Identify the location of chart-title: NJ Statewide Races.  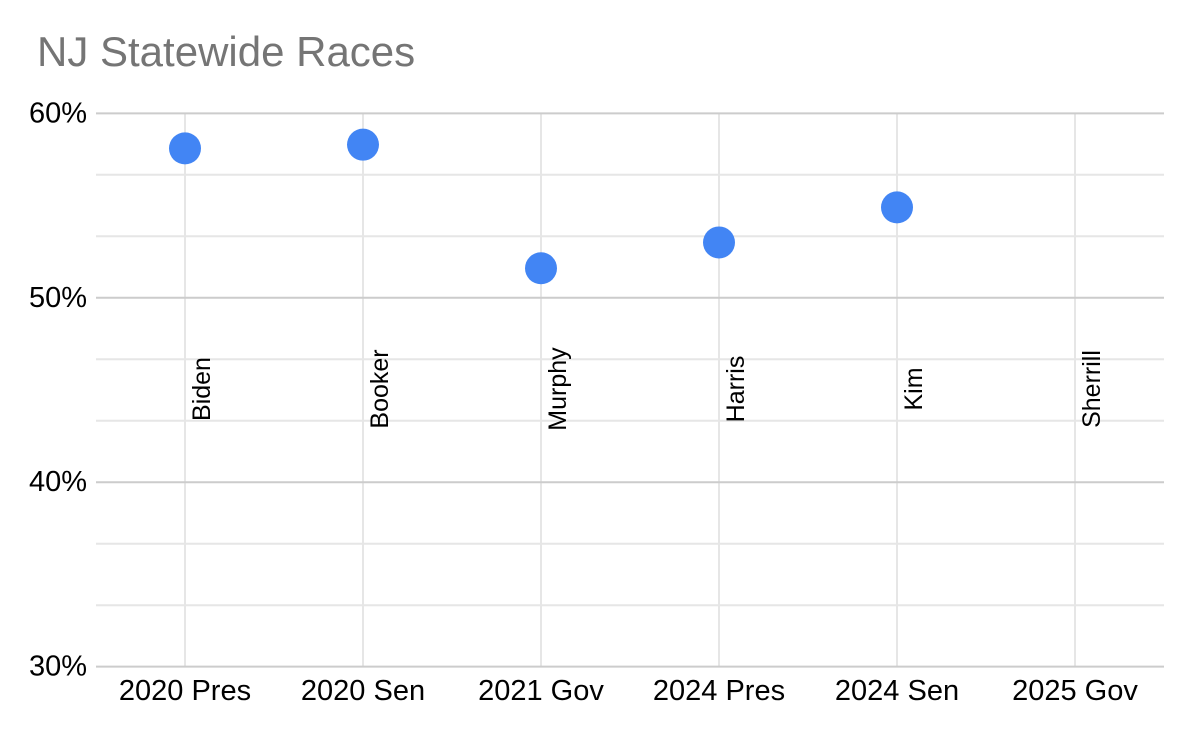
(226, 51).